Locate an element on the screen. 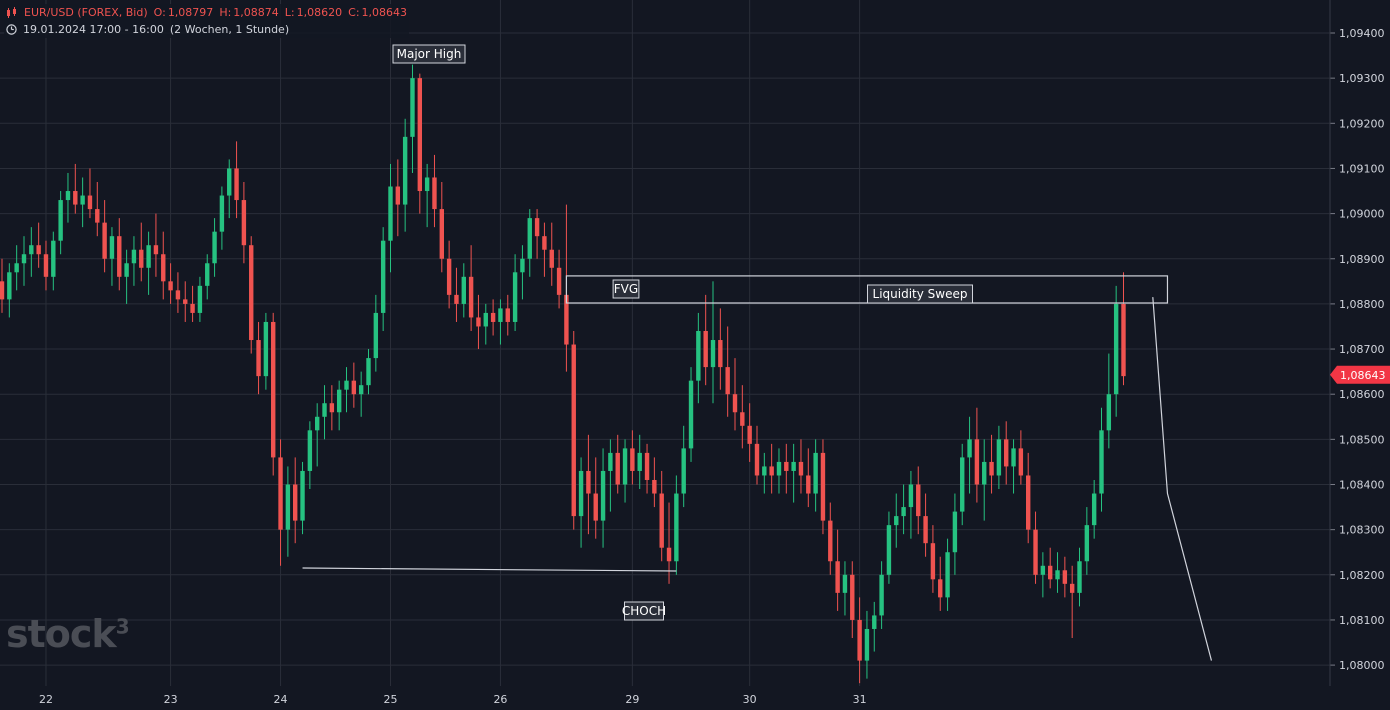 This screenshot has height=710, width=1390. time-tick-label: 24 is located at coordinates (281, 699).